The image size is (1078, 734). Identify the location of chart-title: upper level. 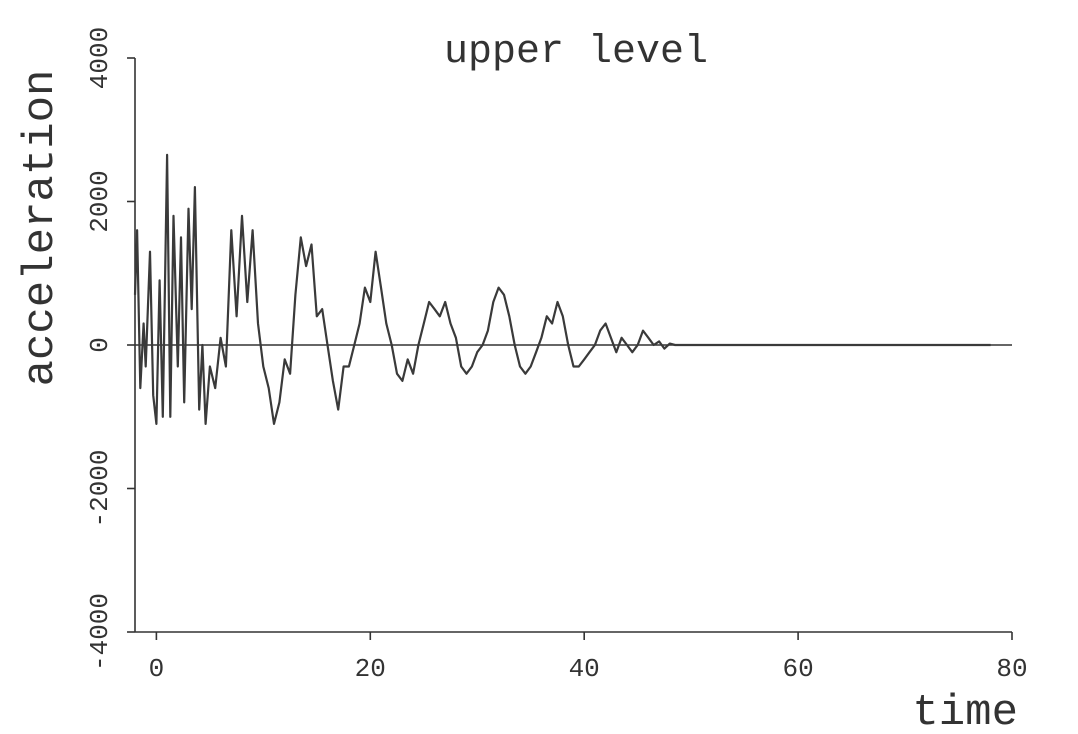
(576, 52).